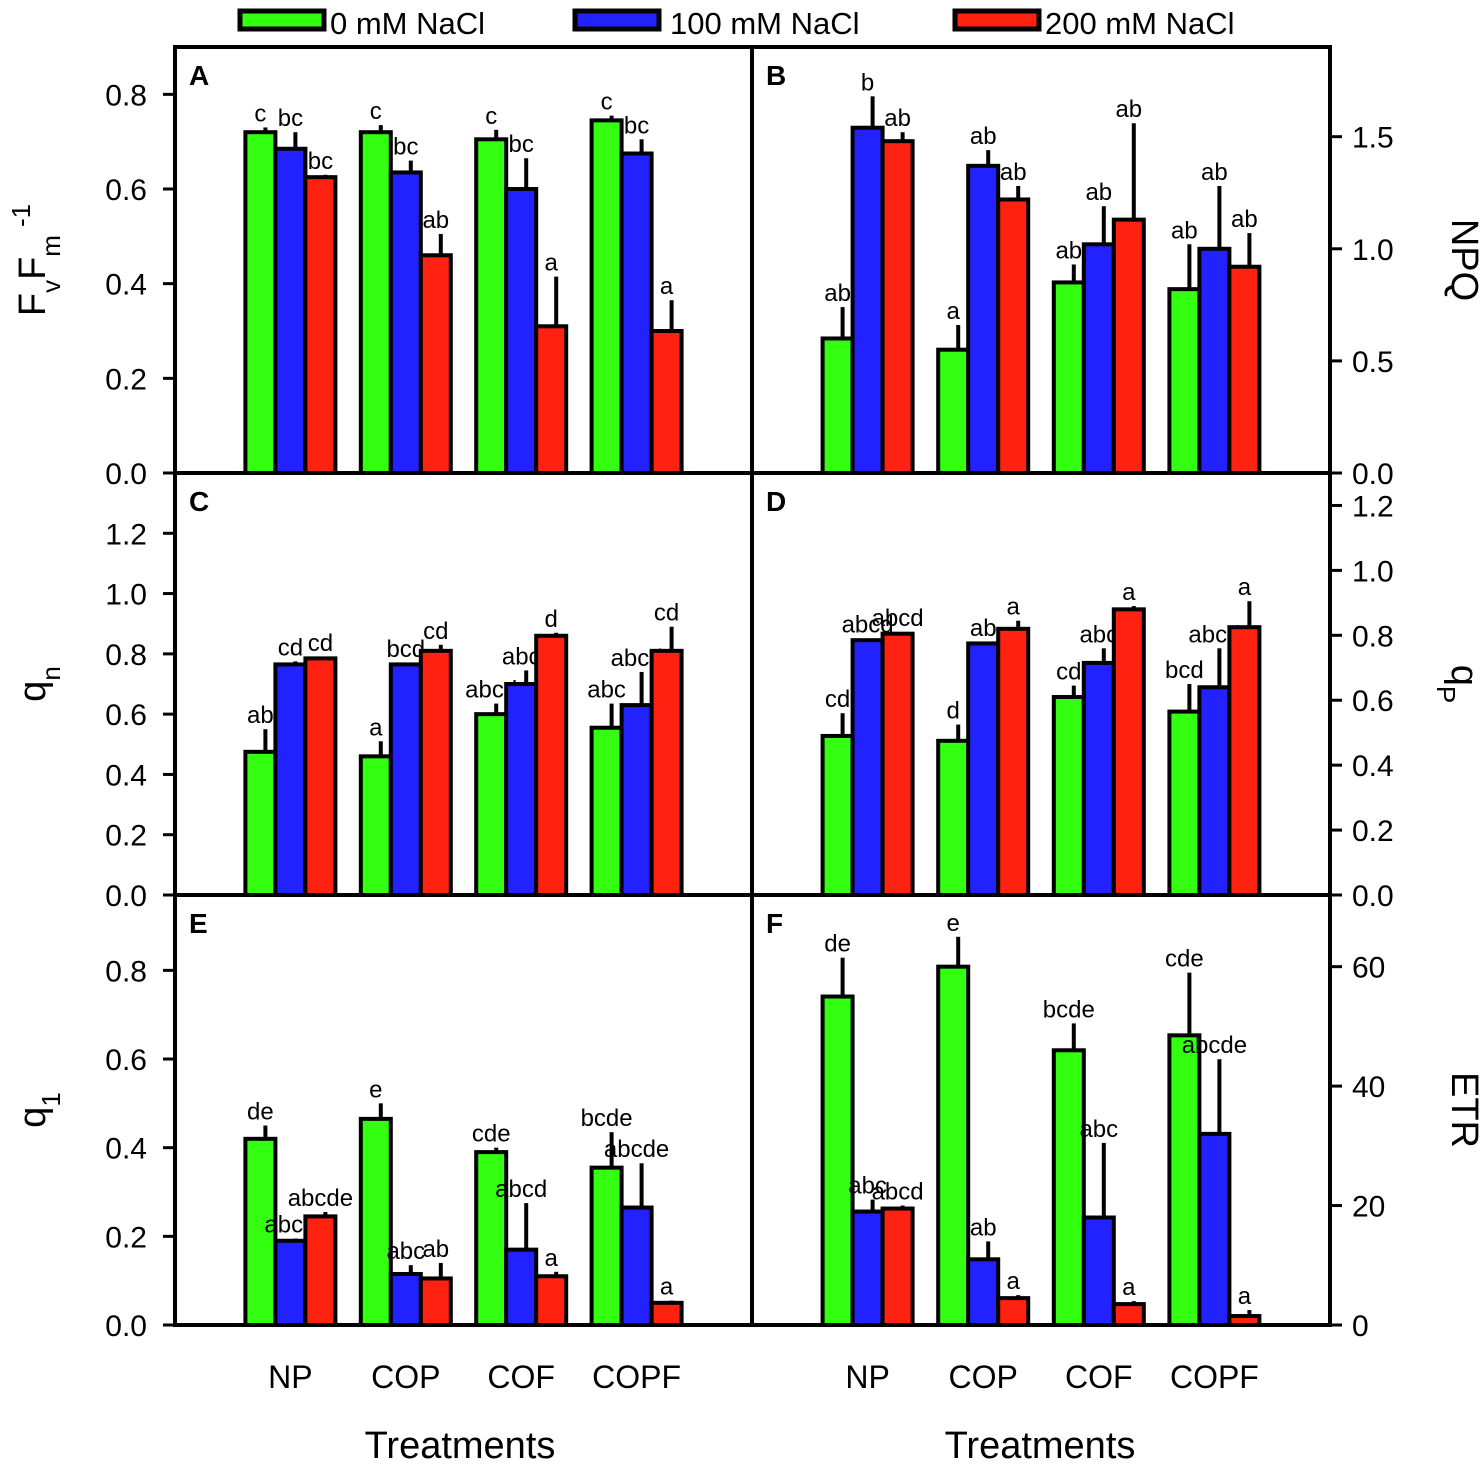 The height and width of the screenshot is (1467, 1483). Describe the element at coordinates (435, 757) in the screenshot. I see `bar-group-cop-200-mm-nacl: cd` at that location.